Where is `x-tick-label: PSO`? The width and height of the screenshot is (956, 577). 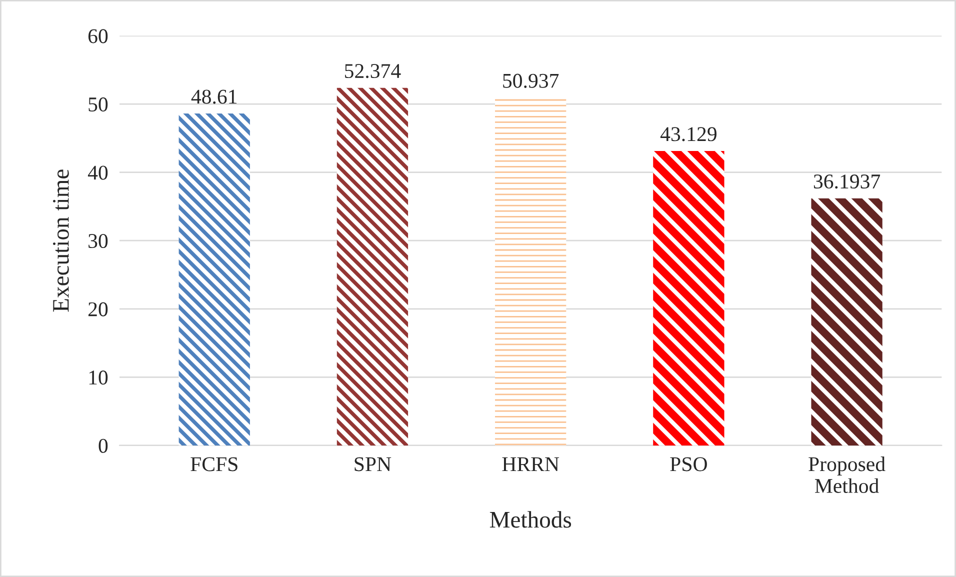
x-tick-label: PSO is located at coordinates (688, 464).